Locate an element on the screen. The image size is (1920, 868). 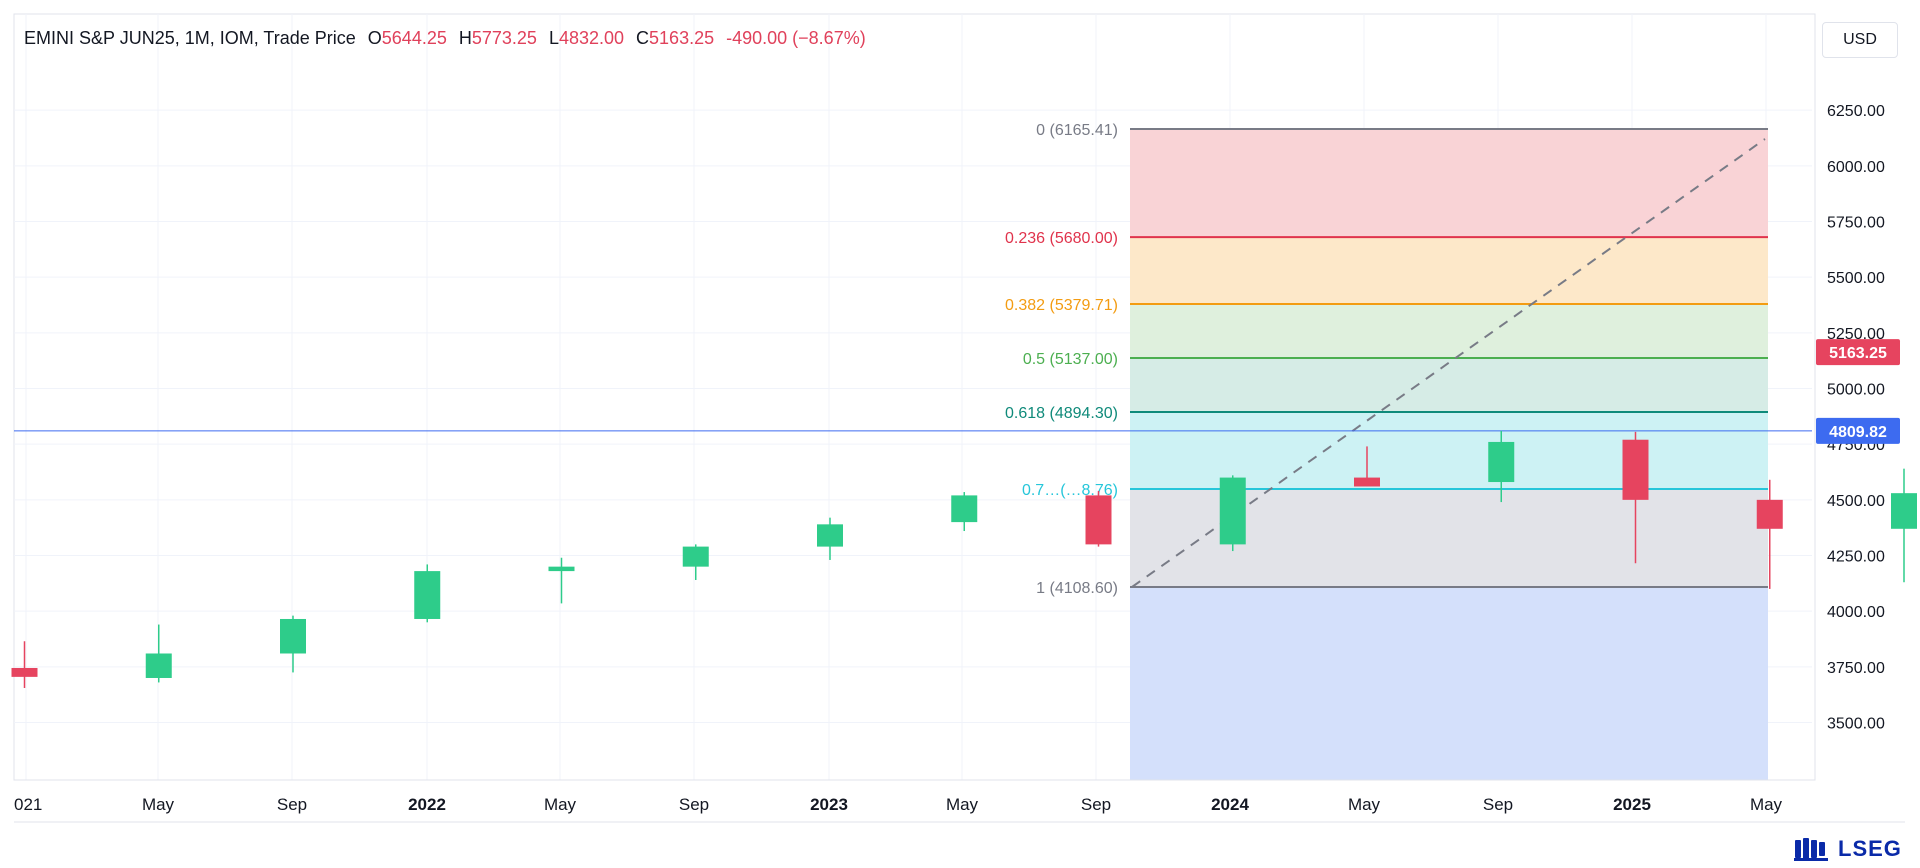
low-value: 4832.00 is located at coordinates (591, 37).